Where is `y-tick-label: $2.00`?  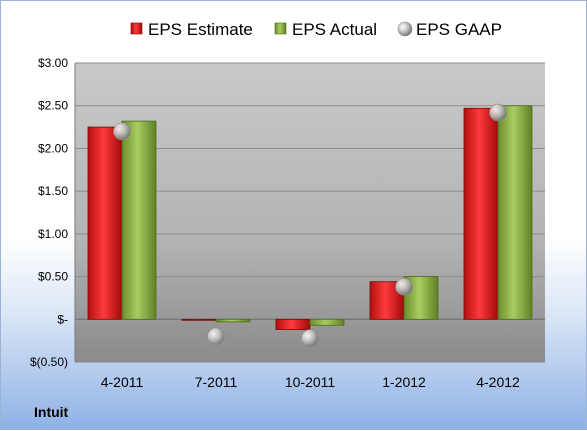 y-tick-label: $2.00 is located at coordinates (53, 148).